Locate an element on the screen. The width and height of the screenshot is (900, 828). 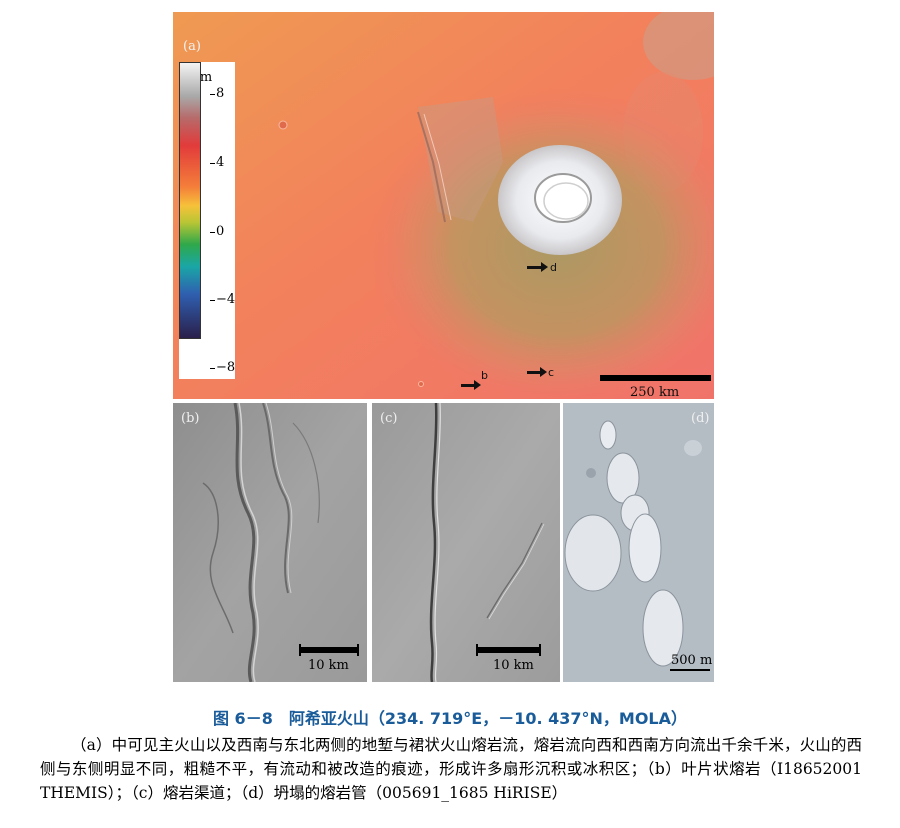
panel-b-tag: (b) is located at coordinates (190, 418).